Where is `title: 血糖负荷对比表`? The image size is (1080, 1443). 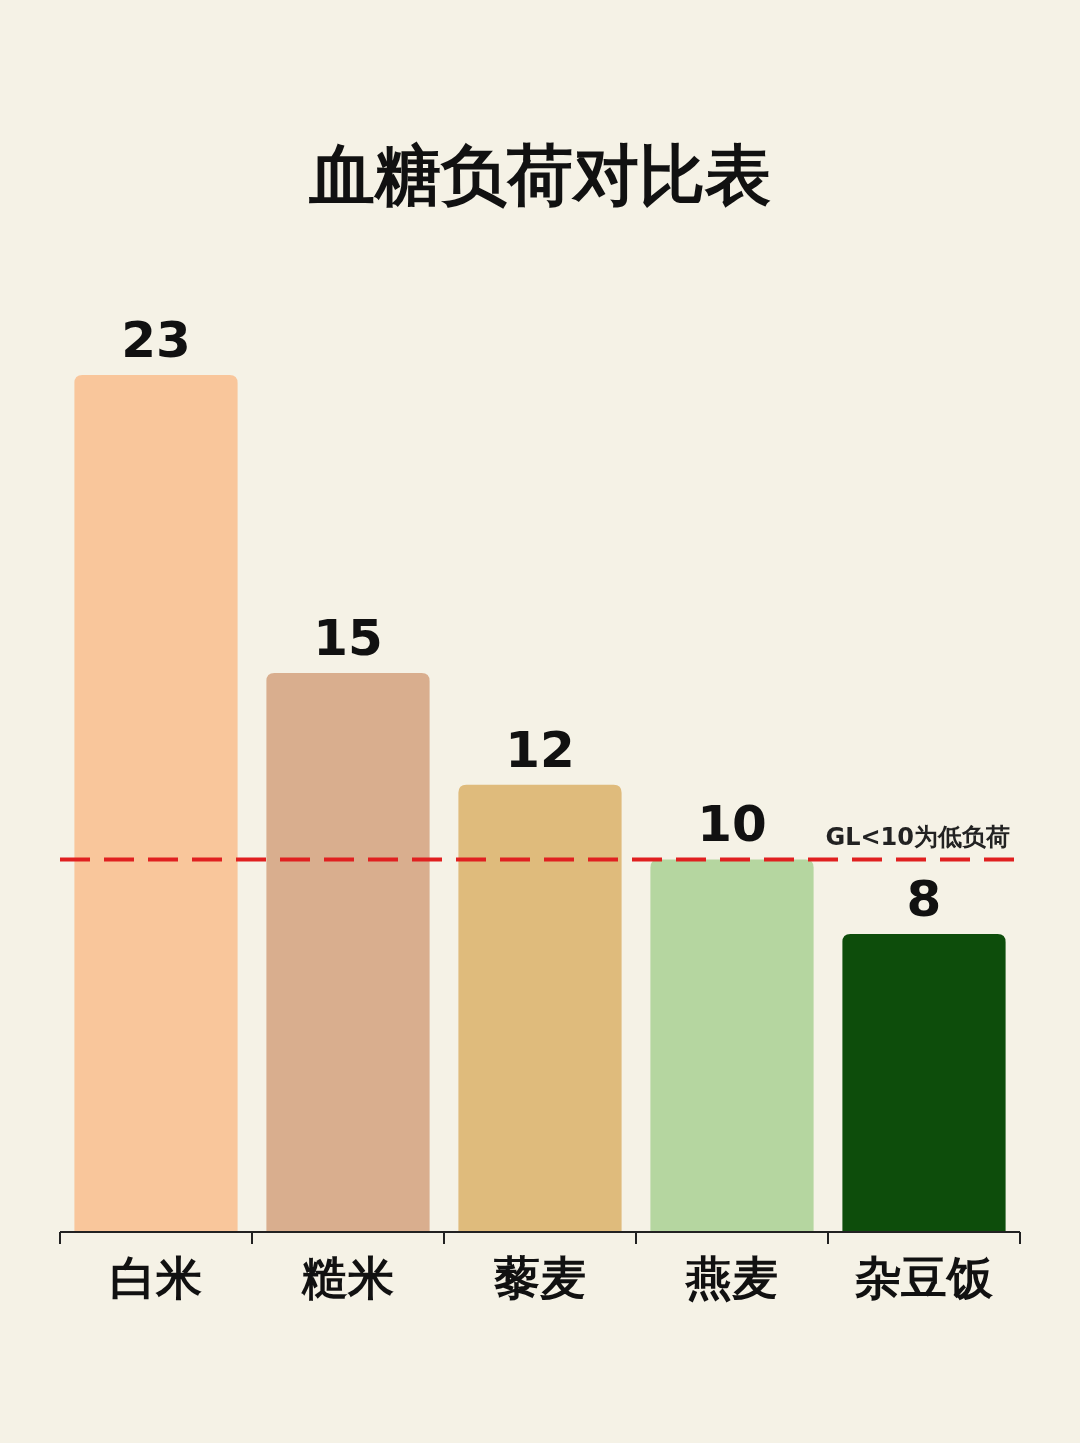
title: 血糖负荷对比表 is located at coordinates (540, 175).